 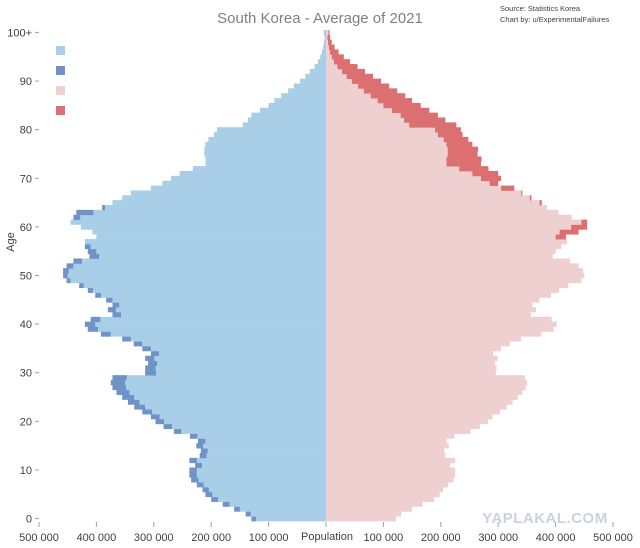 What do you see at coordinates (26, 374) in the screenshot?
I see `y-tick-label: 30` at bounding box center [26, 374].